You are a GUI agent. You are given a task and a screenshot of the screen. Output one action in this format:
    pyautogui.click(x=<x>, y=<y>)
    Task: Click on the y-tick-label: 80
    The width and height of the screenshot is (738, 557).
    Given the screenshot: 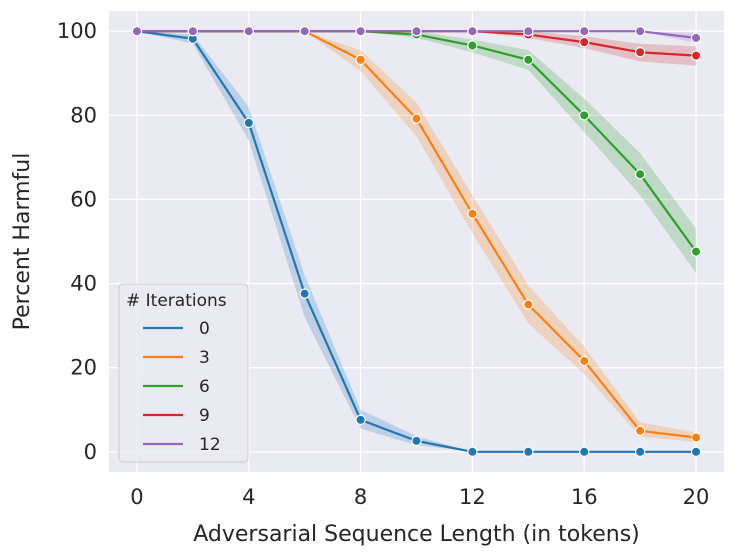 What is the action you would take?
    pyautogui.click(x=83, y=115)
    